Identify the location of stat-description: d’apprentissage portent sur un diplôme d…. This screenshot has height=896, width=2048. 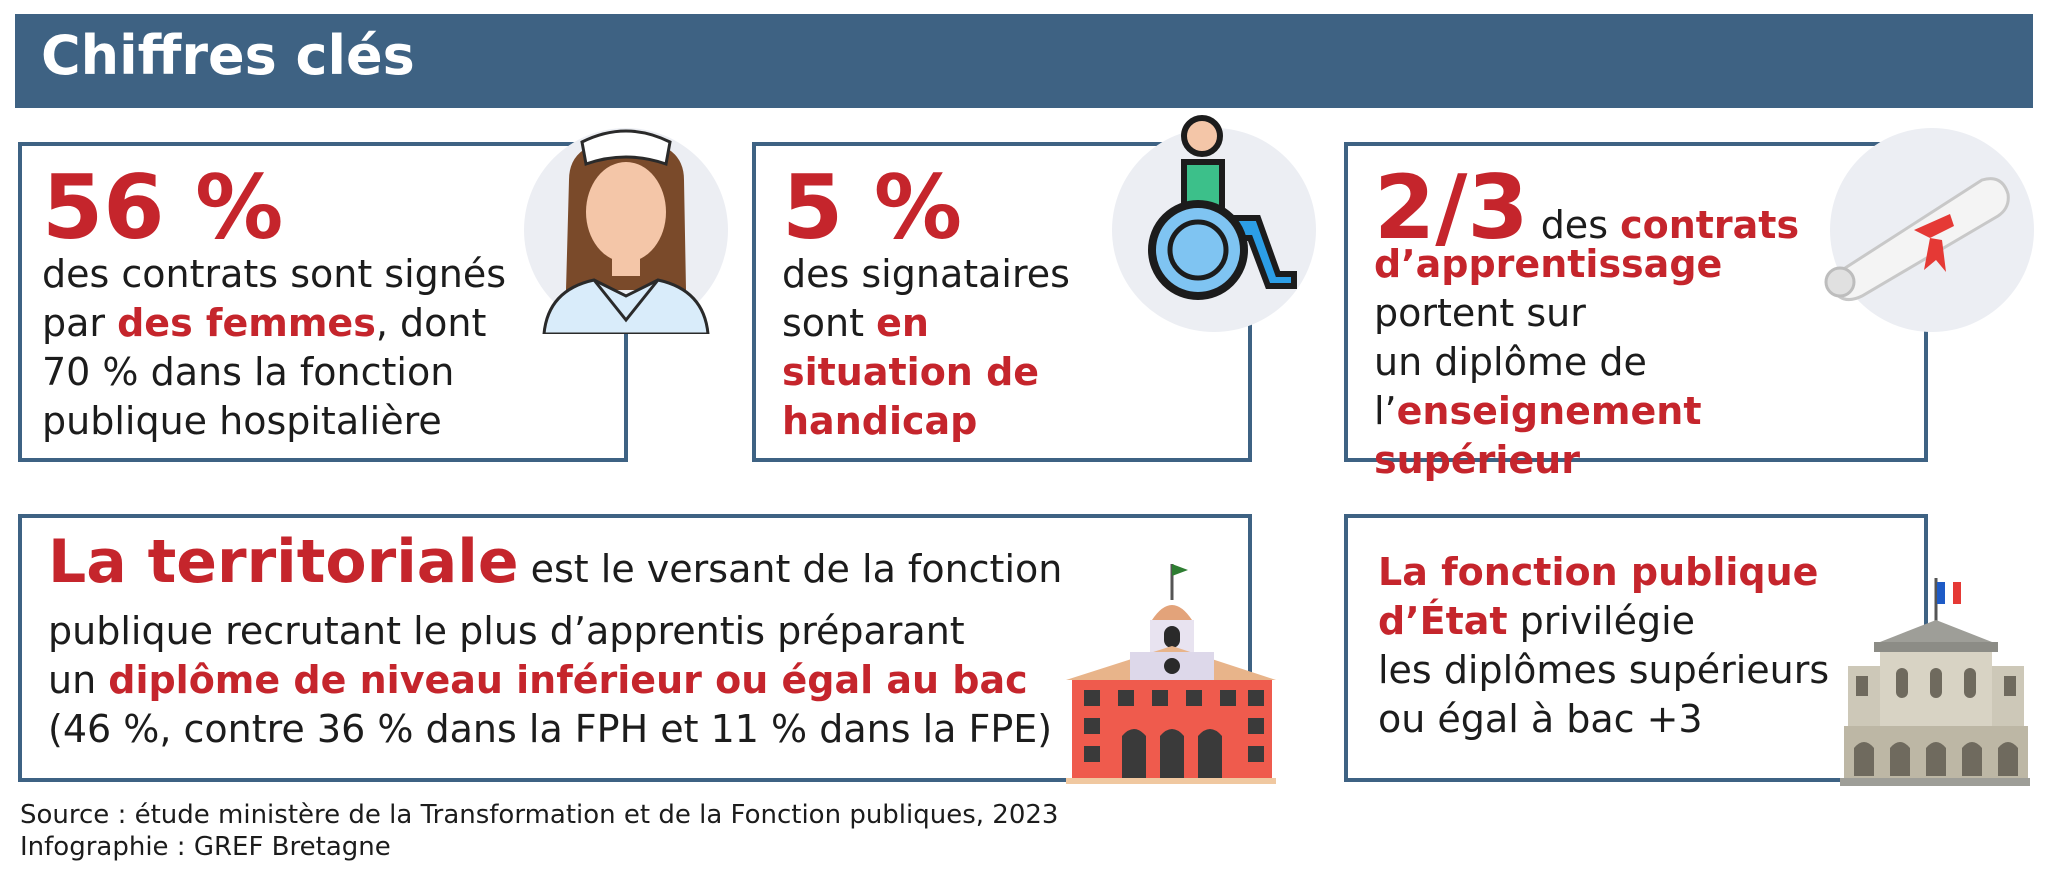
(1548, 362).